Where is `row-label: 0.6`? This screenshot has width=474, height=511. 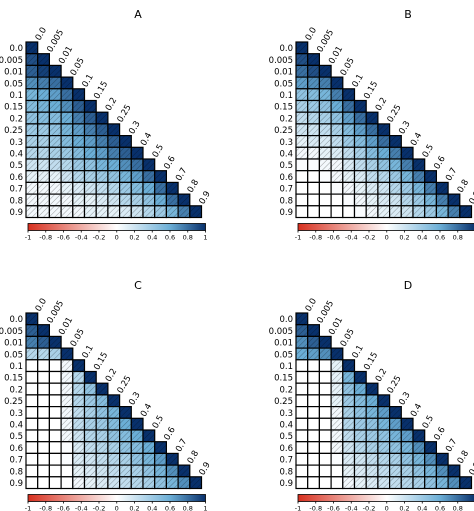 row-label: 0.6 is located at coordinates (16, 449).